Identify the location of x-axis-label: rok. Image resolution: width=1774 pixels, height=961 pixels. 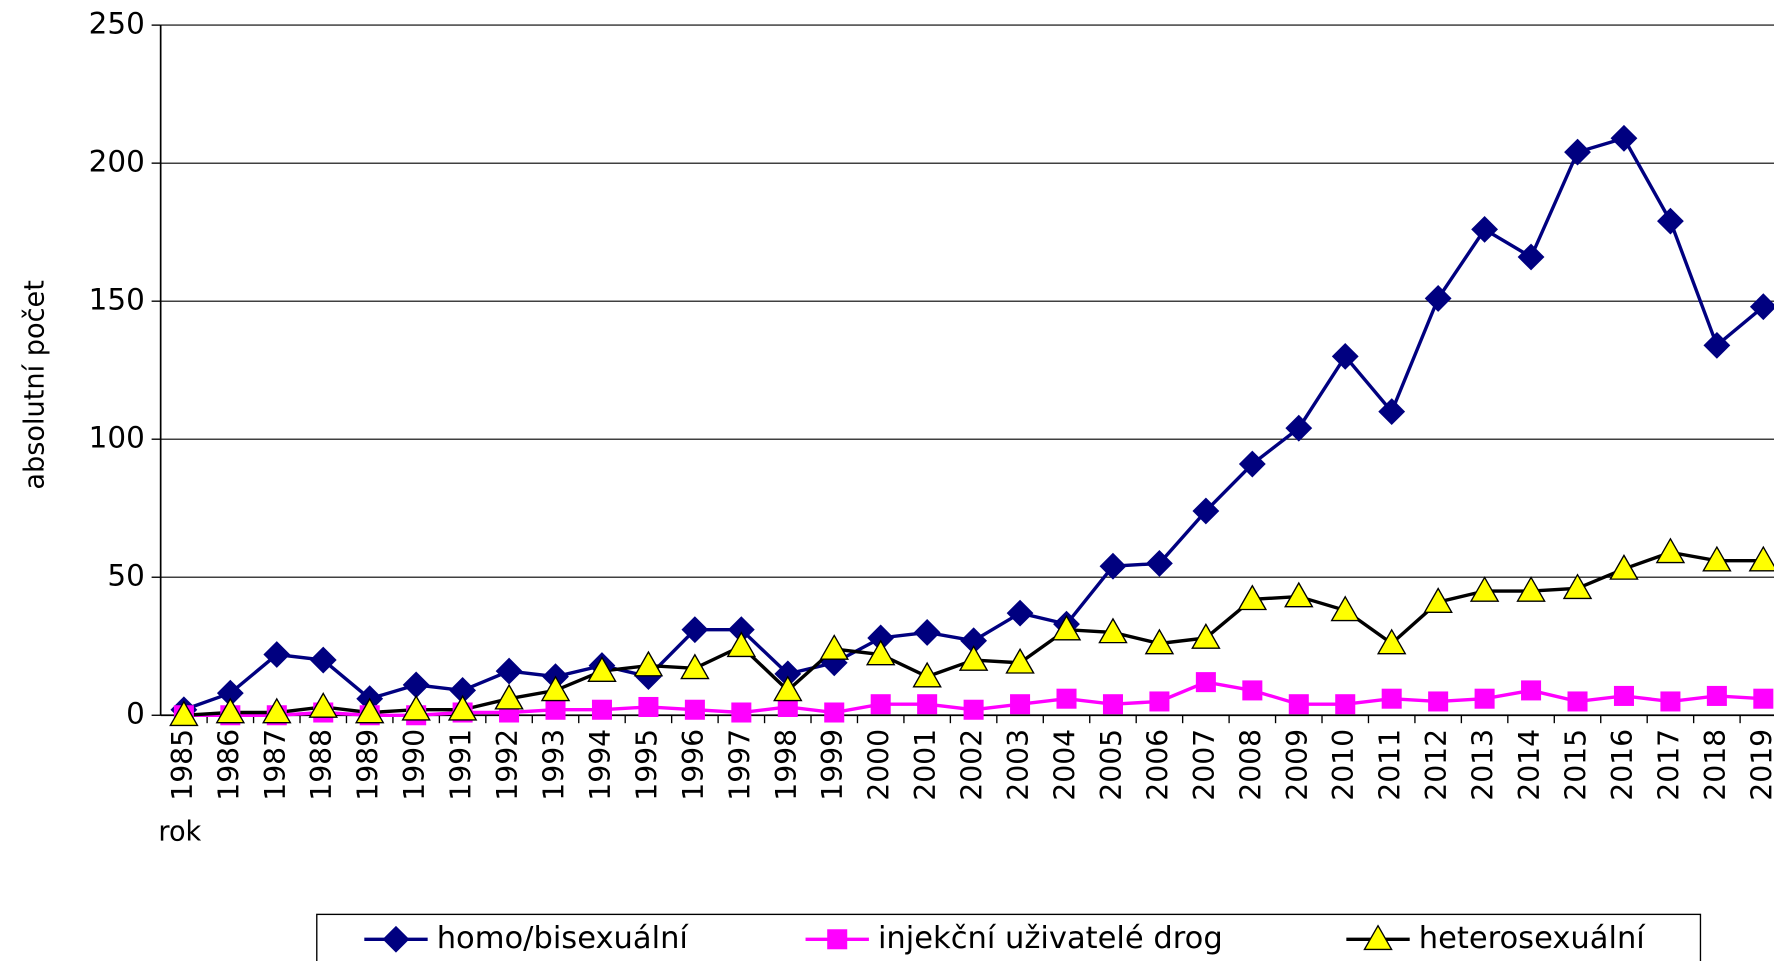
(179, 831).